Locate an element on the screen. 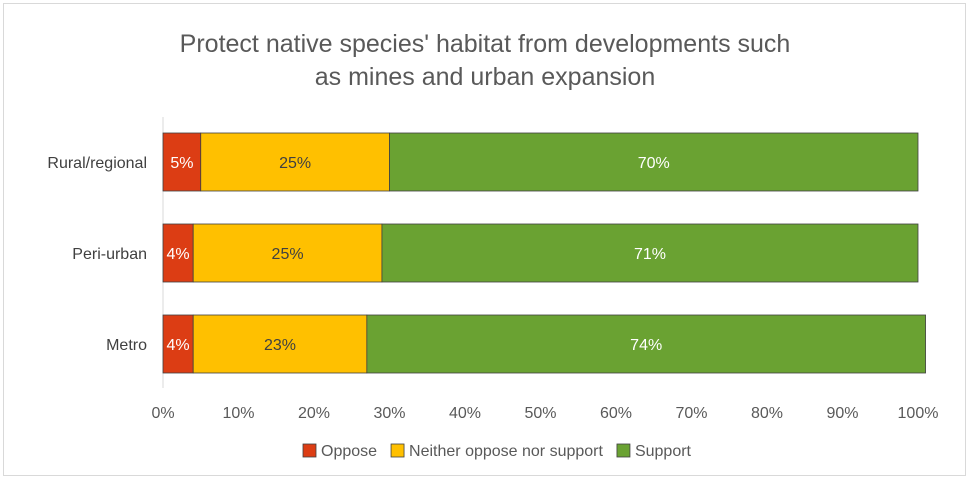  legend-label: Oppose is located at coordinates (349, 451).